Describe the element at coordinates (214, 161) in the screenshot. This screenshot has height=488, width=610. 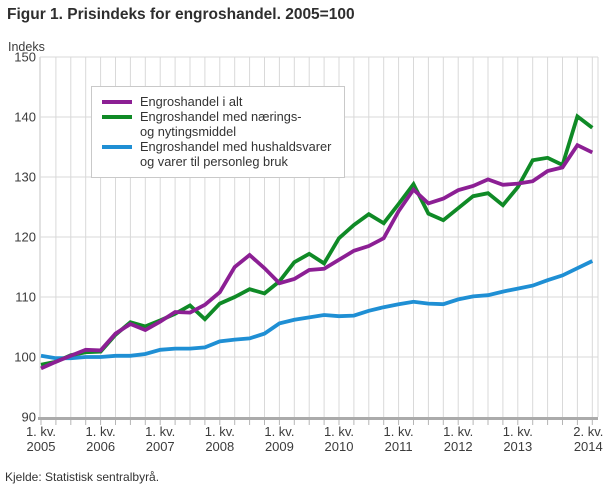
I see `legend-label-line2: og varer til personleg bruk` at that location.